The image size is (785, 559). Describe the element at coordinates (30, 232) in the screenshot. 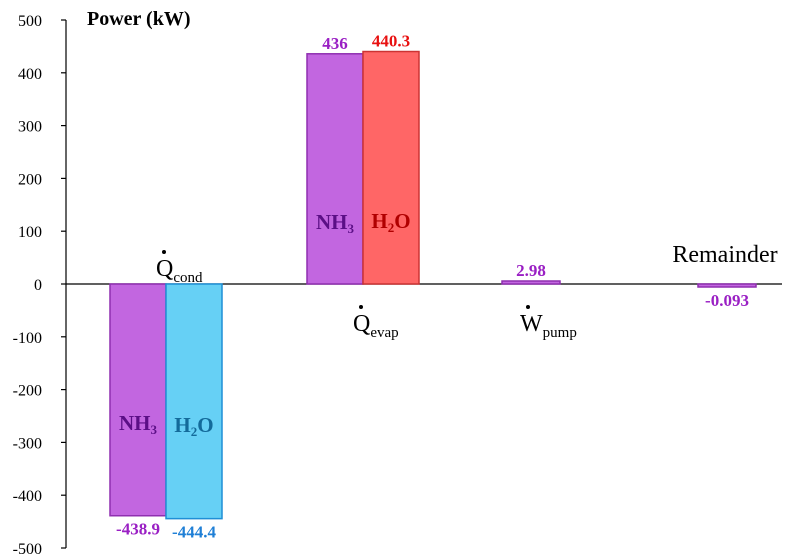

I see `y-tick-label: 100` at that location.